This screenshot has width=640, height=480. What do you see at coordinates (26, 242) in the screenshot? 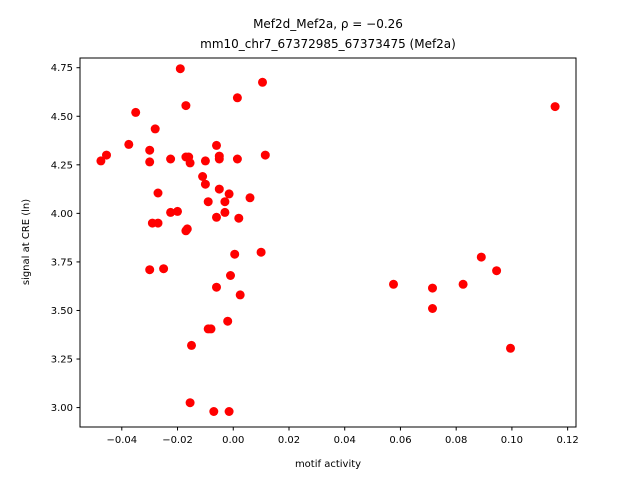
I see `y-axis-label: signal at CRE (ln)` at bounding box center [26, 242].